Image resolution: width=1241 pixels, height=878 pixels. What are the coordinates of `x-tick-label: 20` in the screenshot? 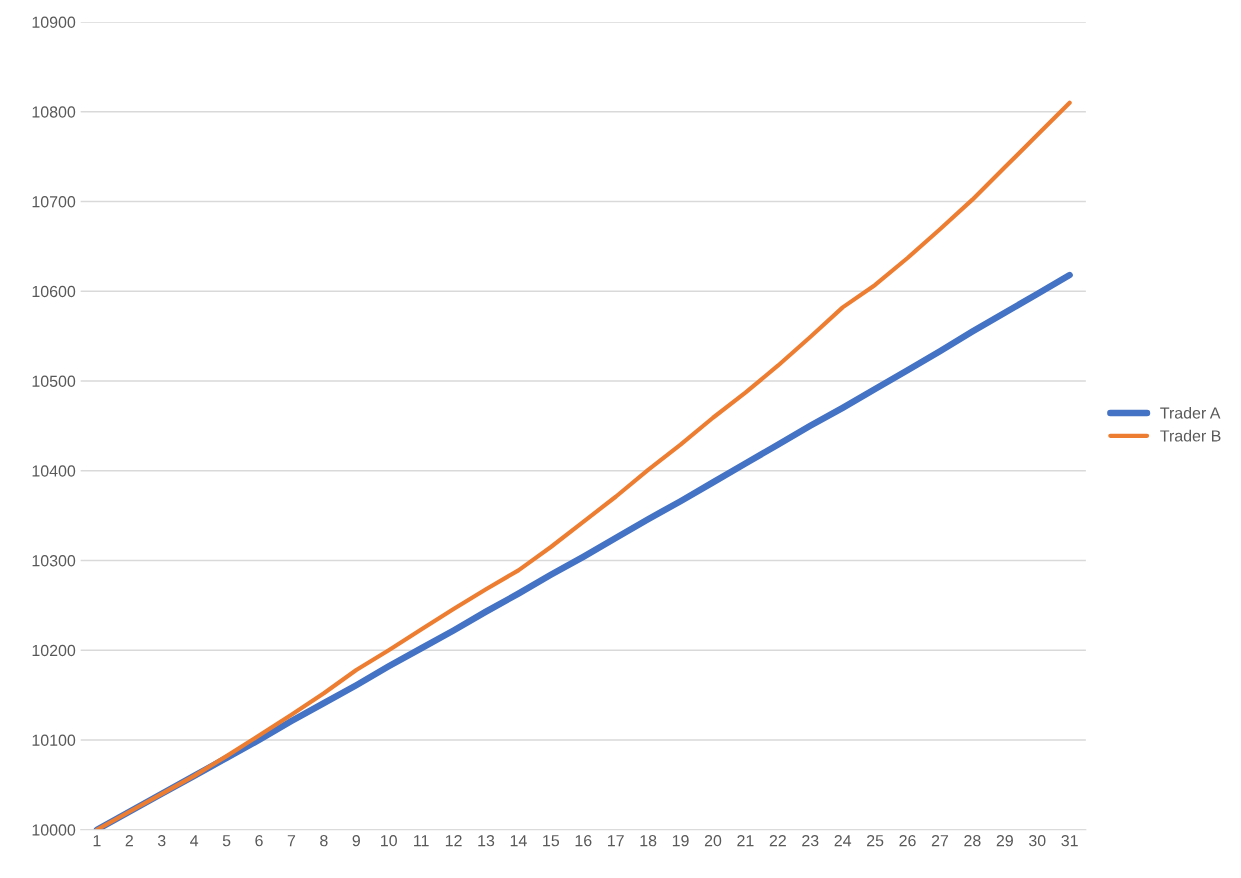 It's located at (713, 840).